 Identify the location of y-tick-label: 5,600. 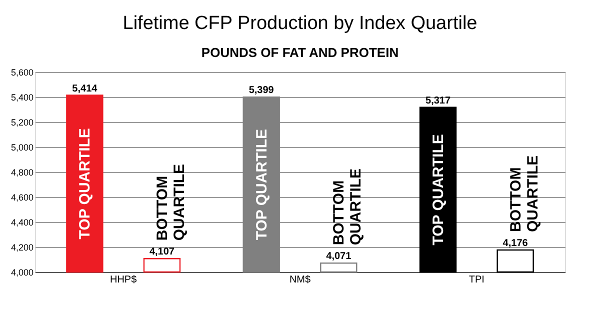
(22, 73).